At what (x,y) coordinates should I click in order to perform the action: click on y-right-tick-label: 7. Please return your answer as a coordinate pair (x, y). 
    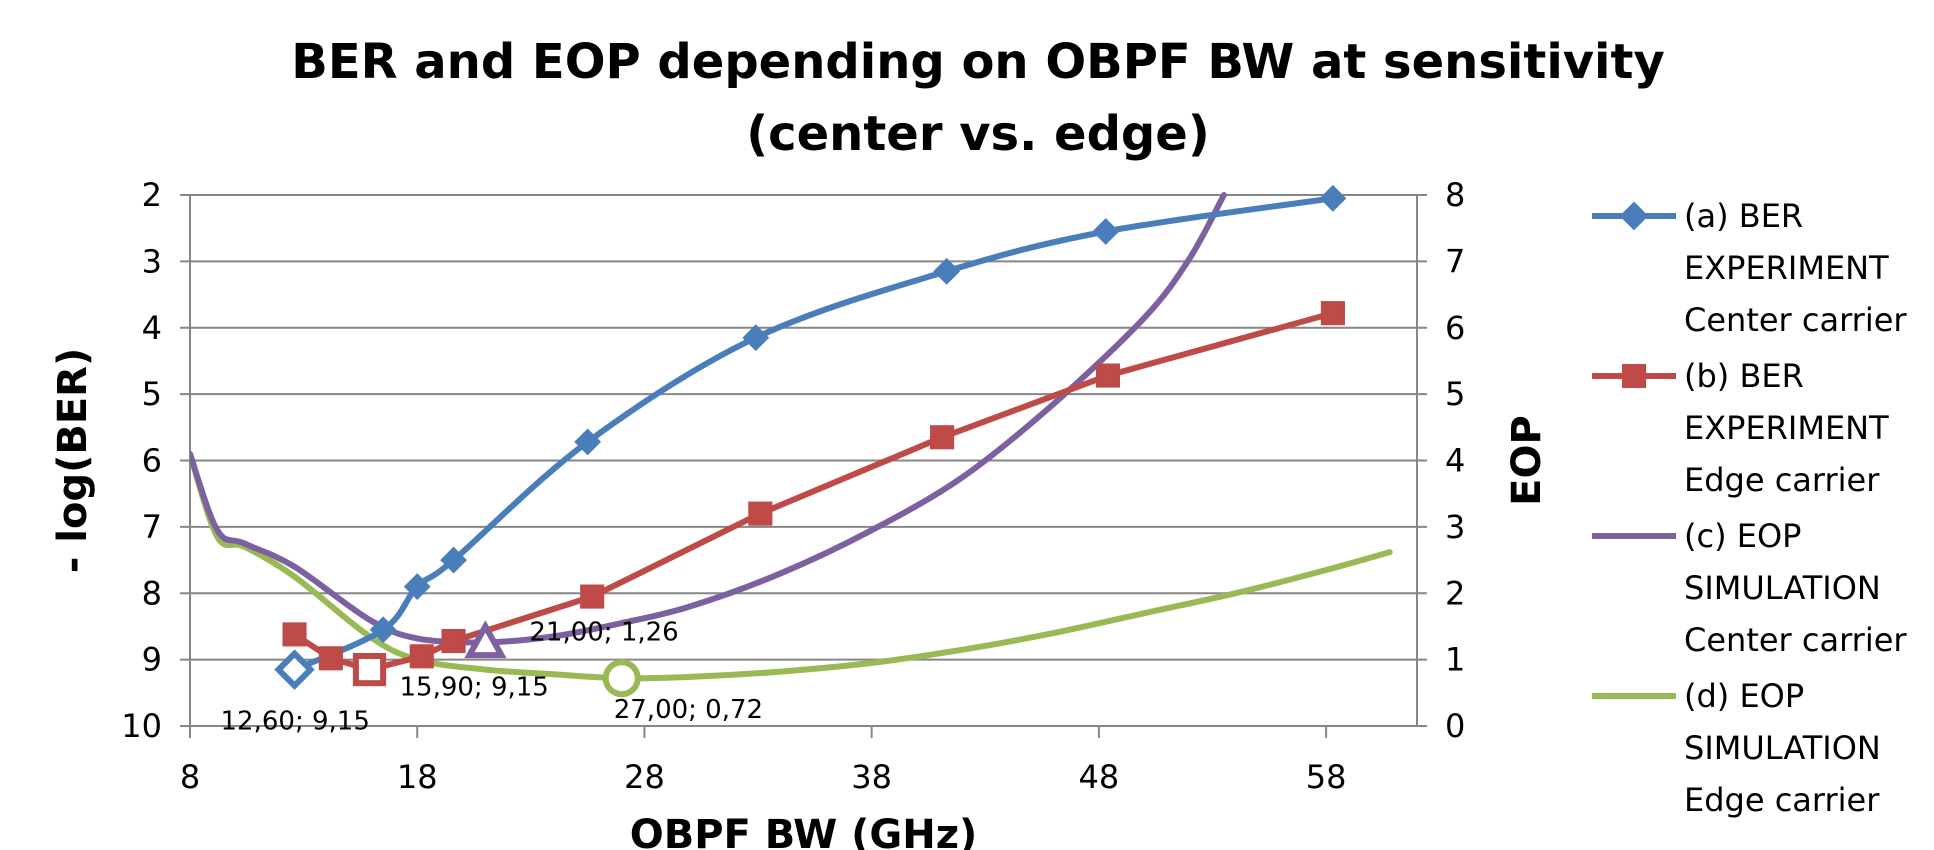
    Looking at the image, I should click on (1455, 261).